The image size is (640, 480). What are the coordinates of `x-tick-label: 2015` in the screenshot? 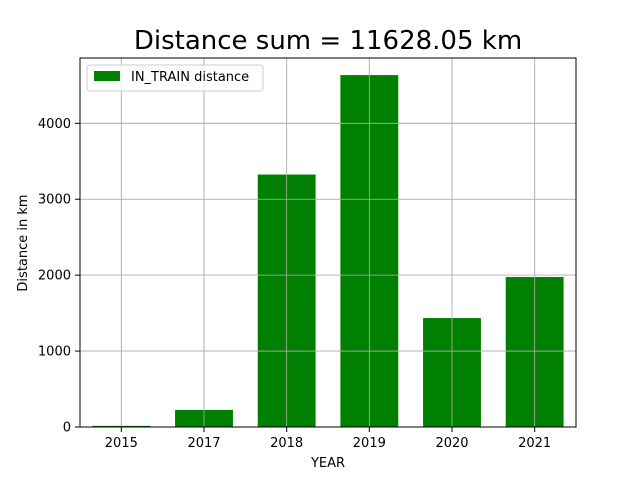 It's located at (121, 443).